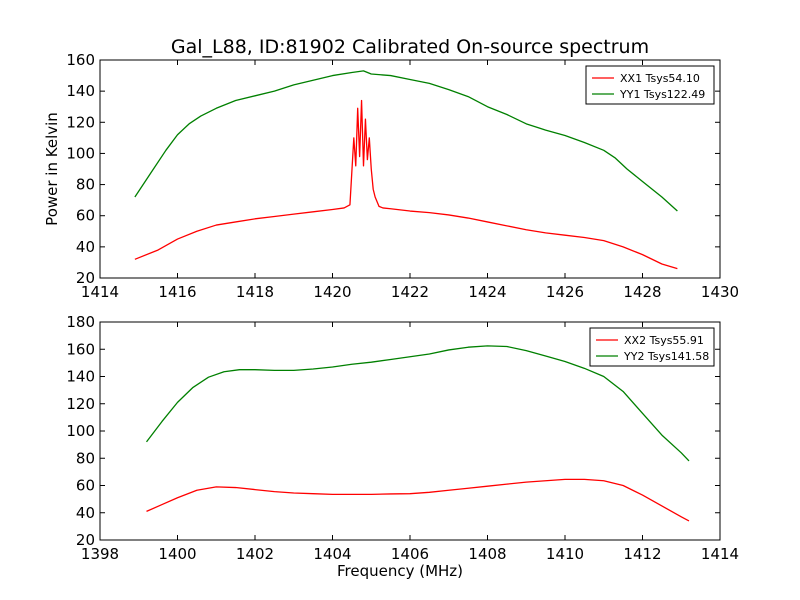  I want to click on legend: XX1 Tsys54.10 YY1 Tsys122.49, so click(650, 85).